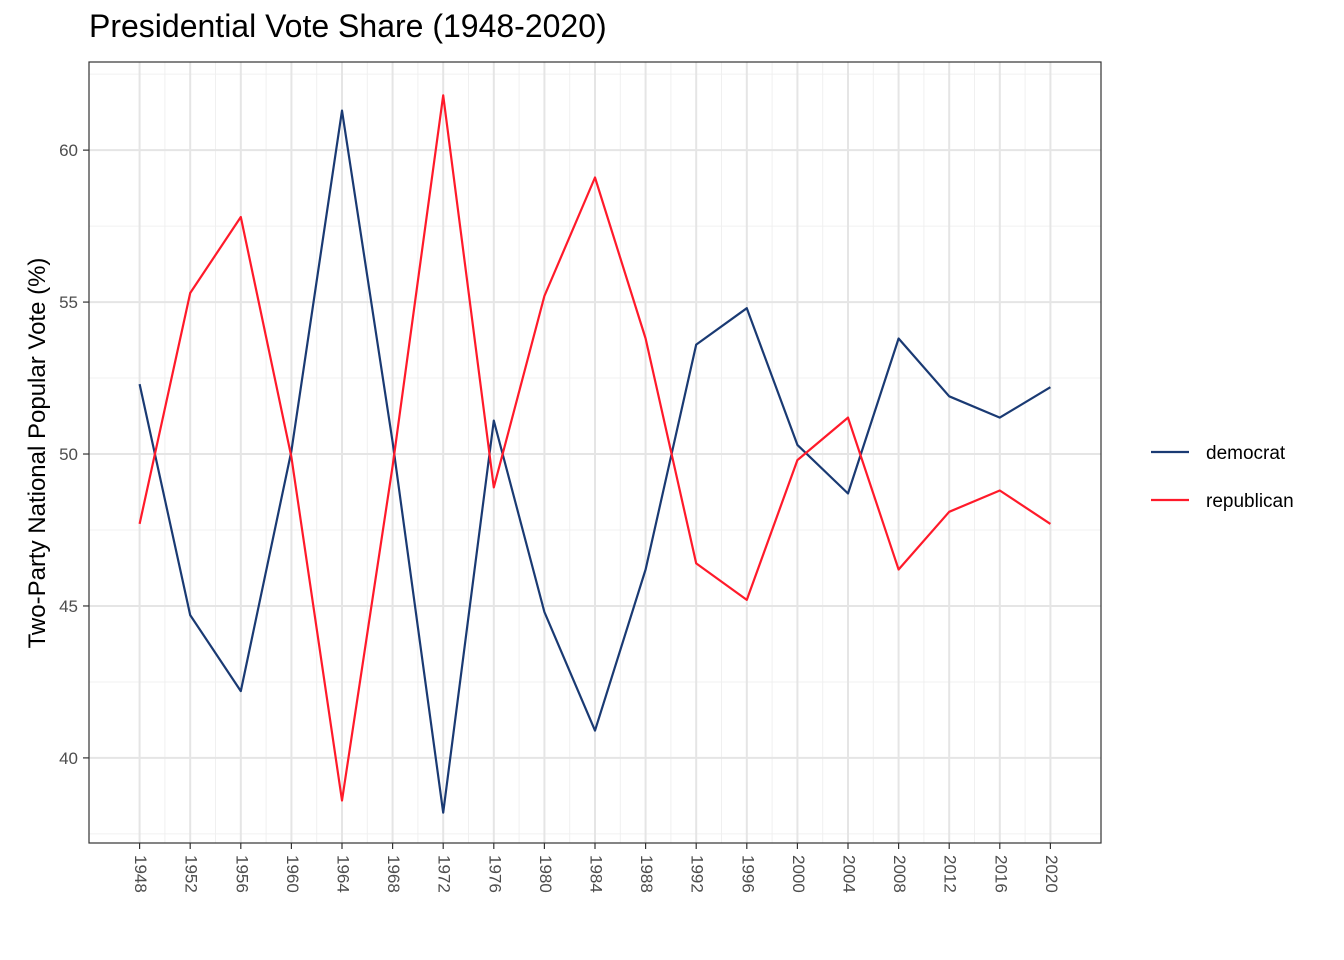  What do you see at coordinates (849, 874) in the screenshot?
I see `x-tick-label: 2004` at bounding box center [849, 874].